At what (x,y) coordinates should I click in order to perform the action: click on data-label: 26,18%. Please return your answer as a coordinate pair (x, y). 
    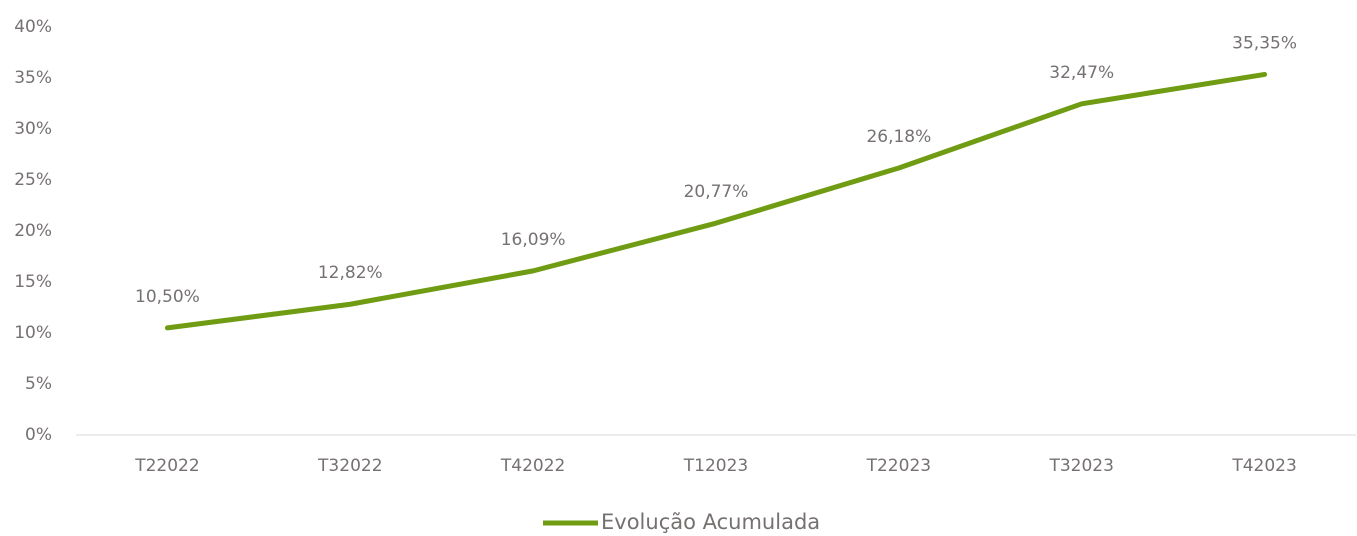
    Looking at the image, I should click on (898, 137).